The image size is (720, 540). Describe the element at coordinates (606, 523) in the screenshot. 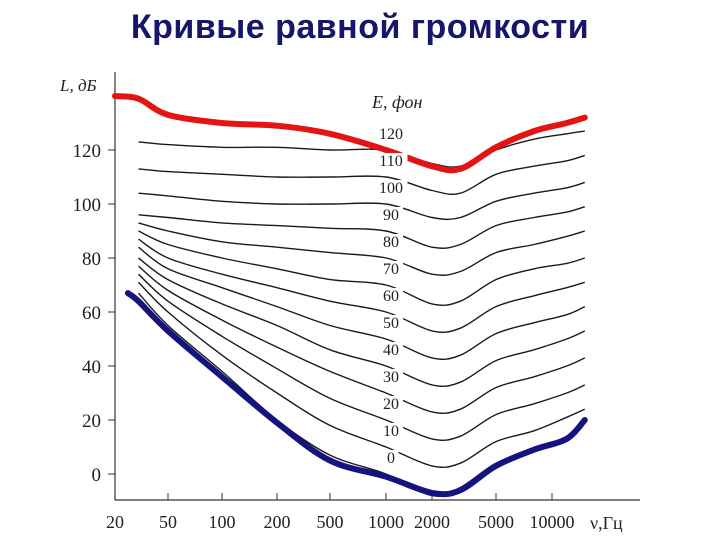

I see `x-axis-label: ν,Гц` at that location.